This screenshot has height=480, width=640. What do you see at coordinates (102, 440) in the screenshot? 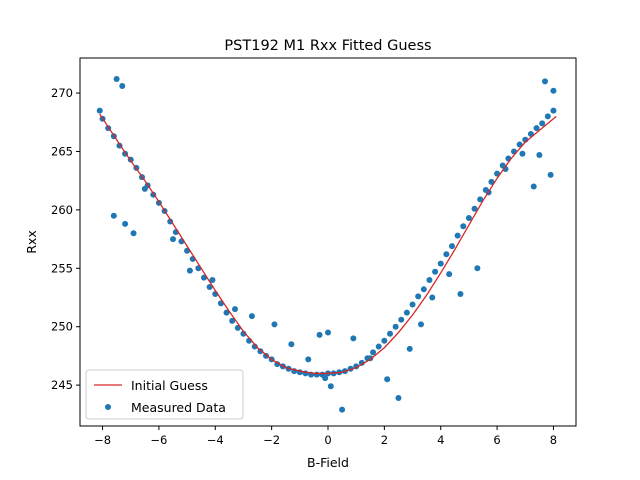
I see `x-tick-label: −8` at bounding box center [102, 440].